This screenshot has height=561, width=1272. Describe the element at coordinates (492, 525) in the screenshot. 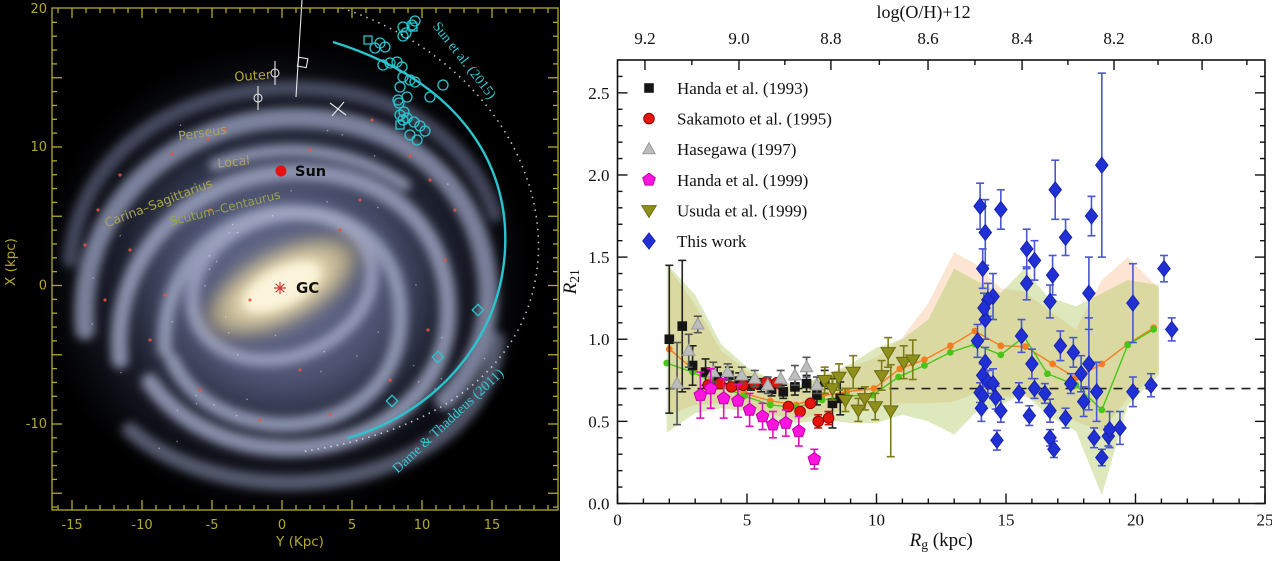

I see `galaxy-x-tick-label: 15` at that location.